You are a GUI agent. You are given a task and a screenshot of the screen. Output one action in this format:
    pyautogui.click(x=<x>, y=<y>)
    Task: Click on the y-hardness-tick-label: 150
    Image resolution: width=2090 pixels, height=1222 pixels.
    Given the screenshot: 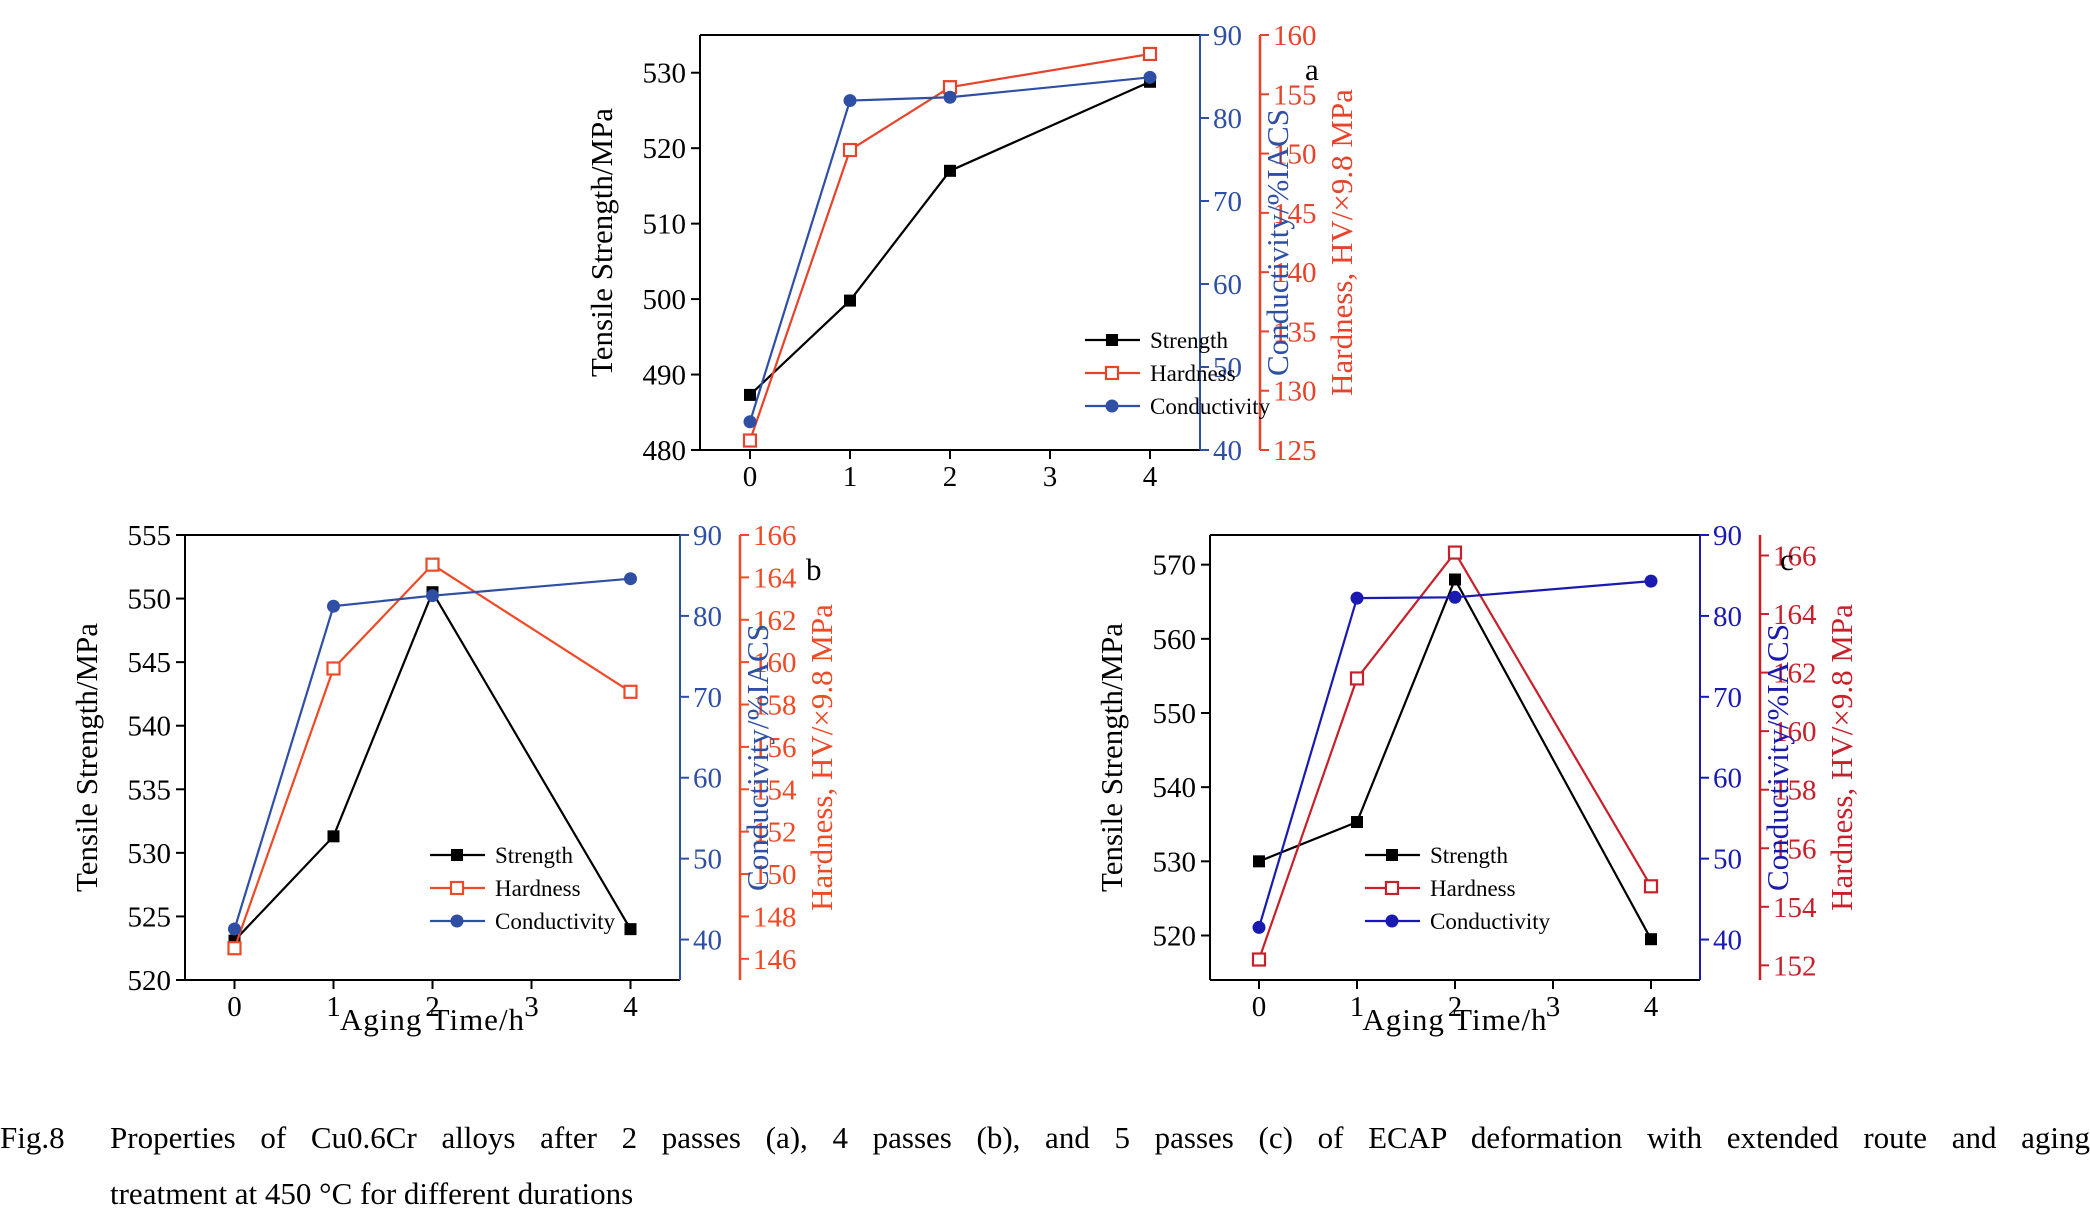 What is the action you would take?
    pyautogui.click(x=775, y=875)
    